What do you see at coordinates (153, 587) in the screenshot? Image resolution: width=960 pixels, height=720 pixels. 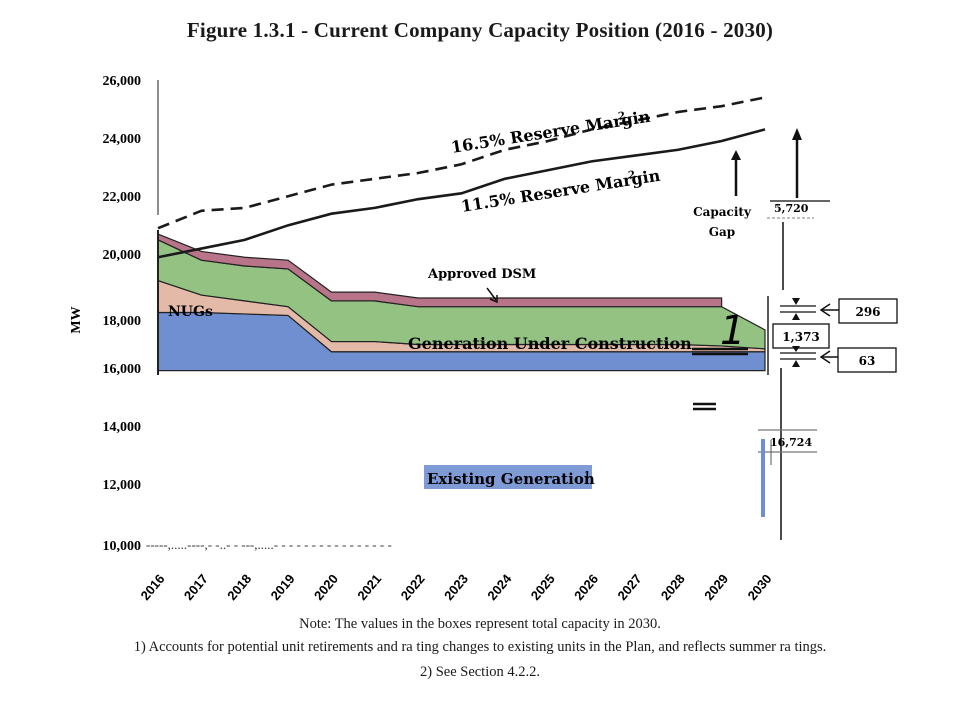 I see `x-tick-label: 2016` at bounding box center [153, 587].